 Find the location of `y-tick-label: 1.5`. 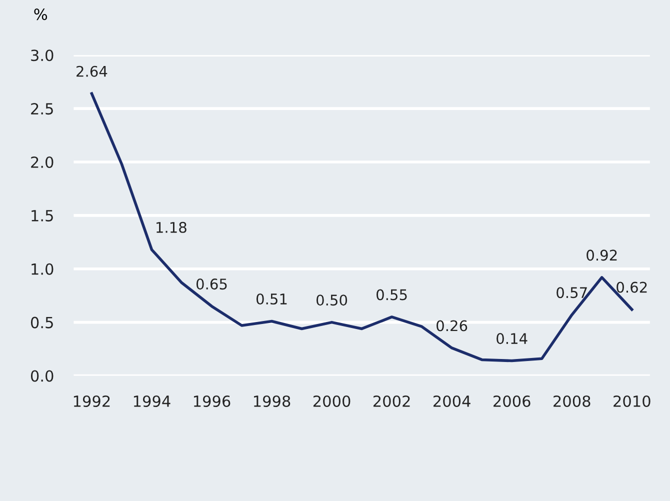

y-tick-label: 1.5 is located at coordinates (42, 216).